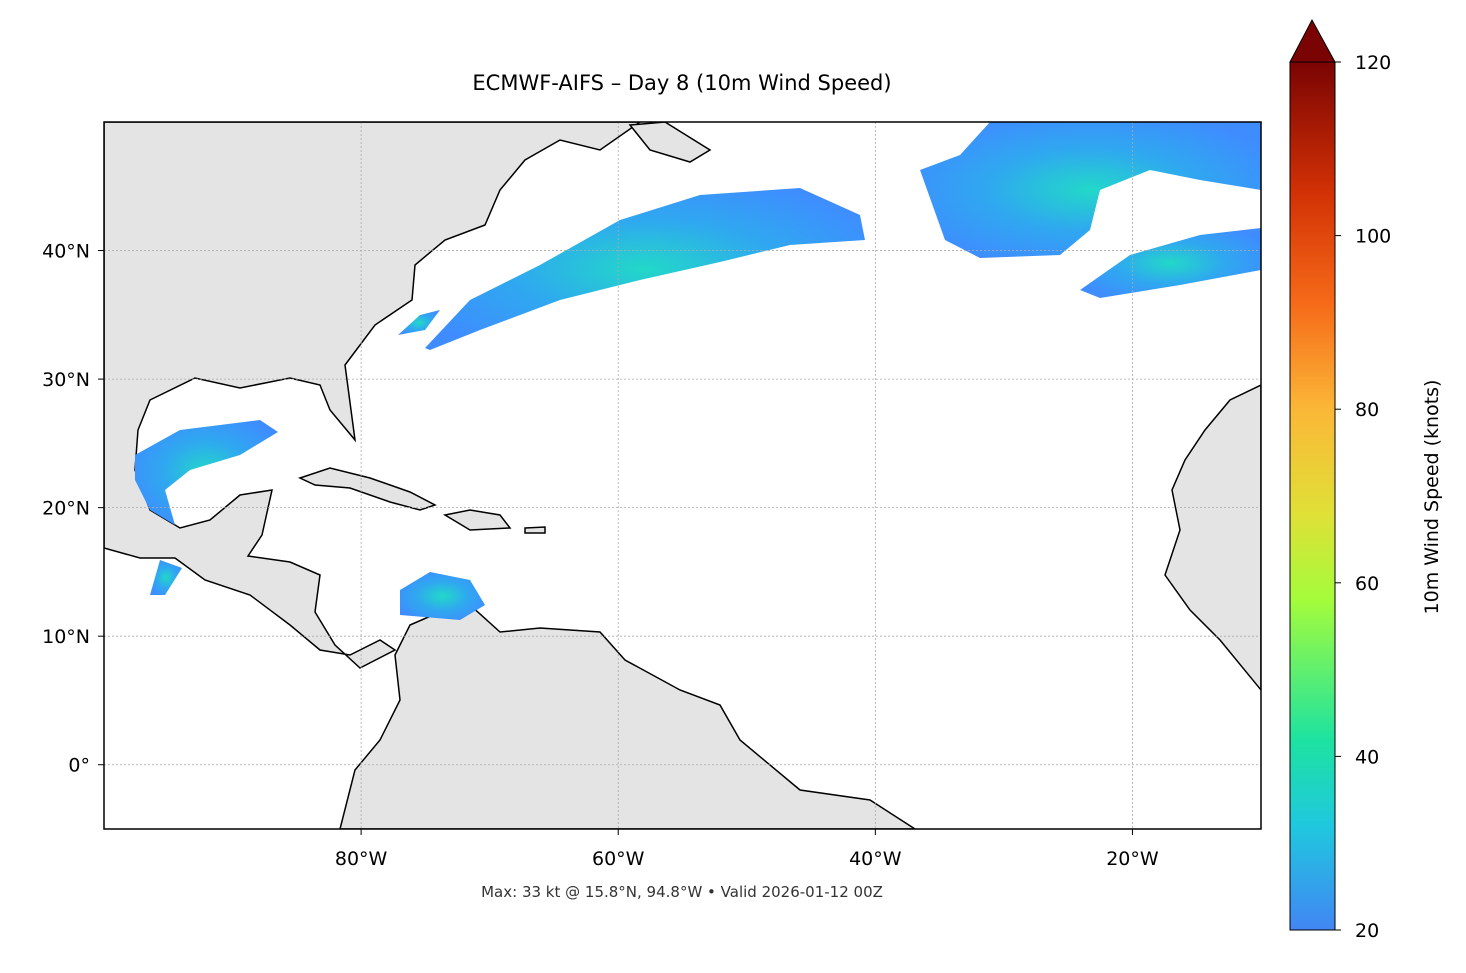  Describe the element at coordinates (1367, 410) in the screenshot. I see `colorbar-tick-label: 80` at that location.